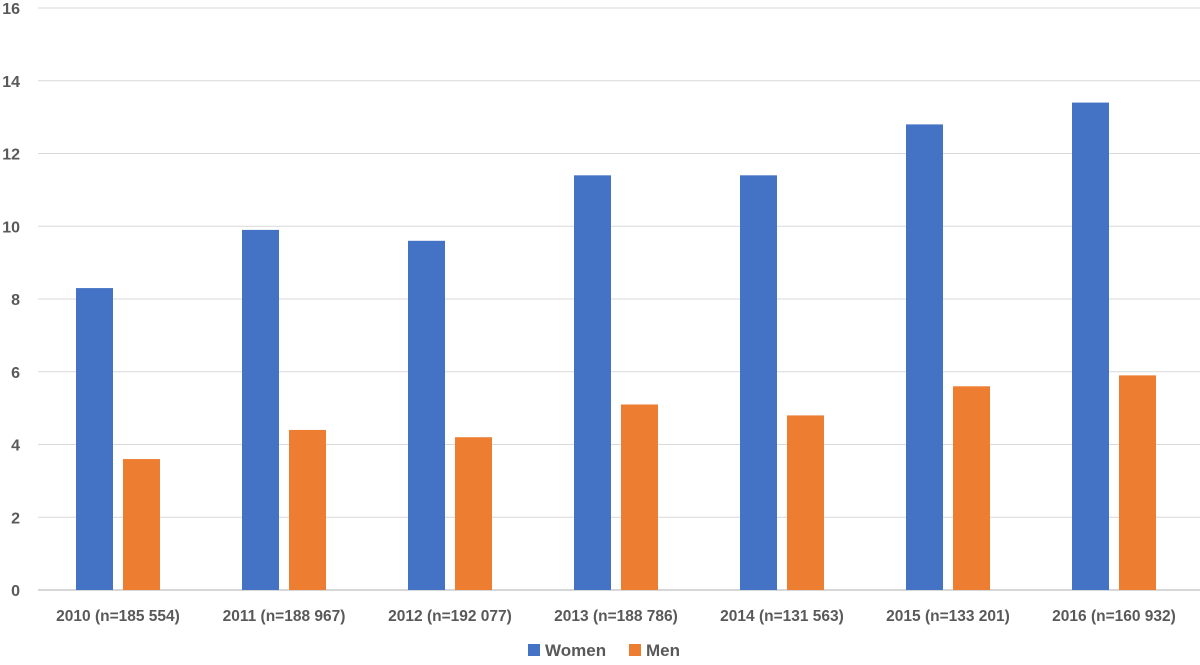 The width and height of the screenshot is (1200, 665). Describe the element at coordinates (534, 650) in the screenshot. I see `legend-swatch-women` at that location.